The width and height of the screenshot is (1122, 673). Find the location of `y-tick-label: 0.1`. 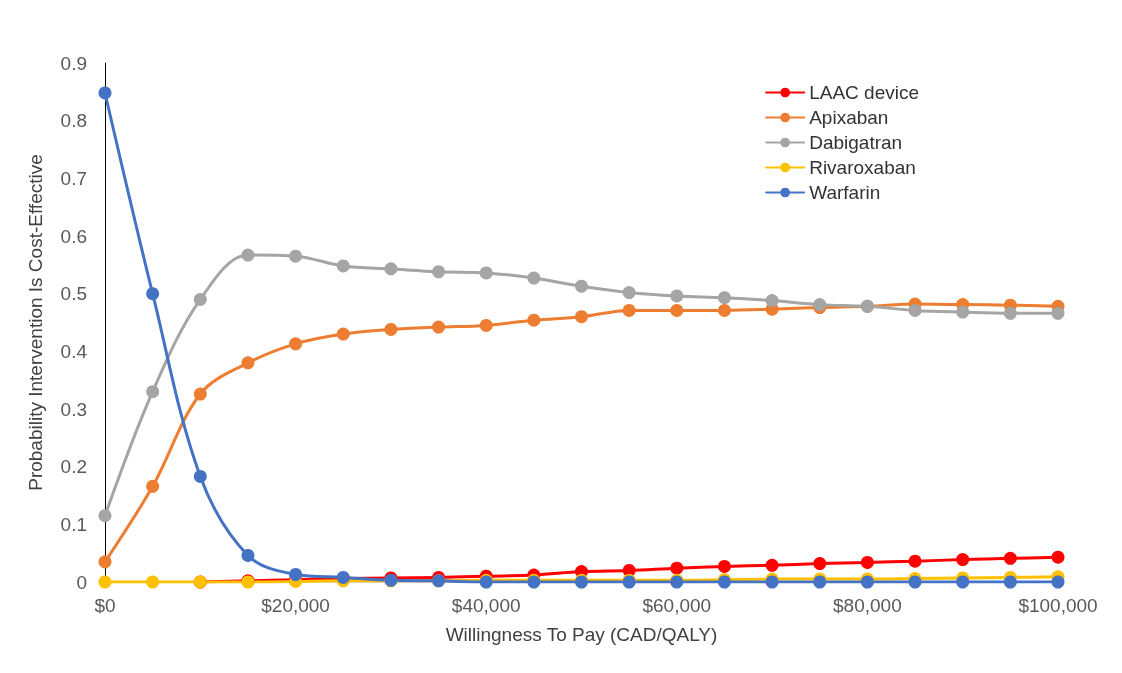

y-tick-label: 0.1 is located at coordinates (73, 524).